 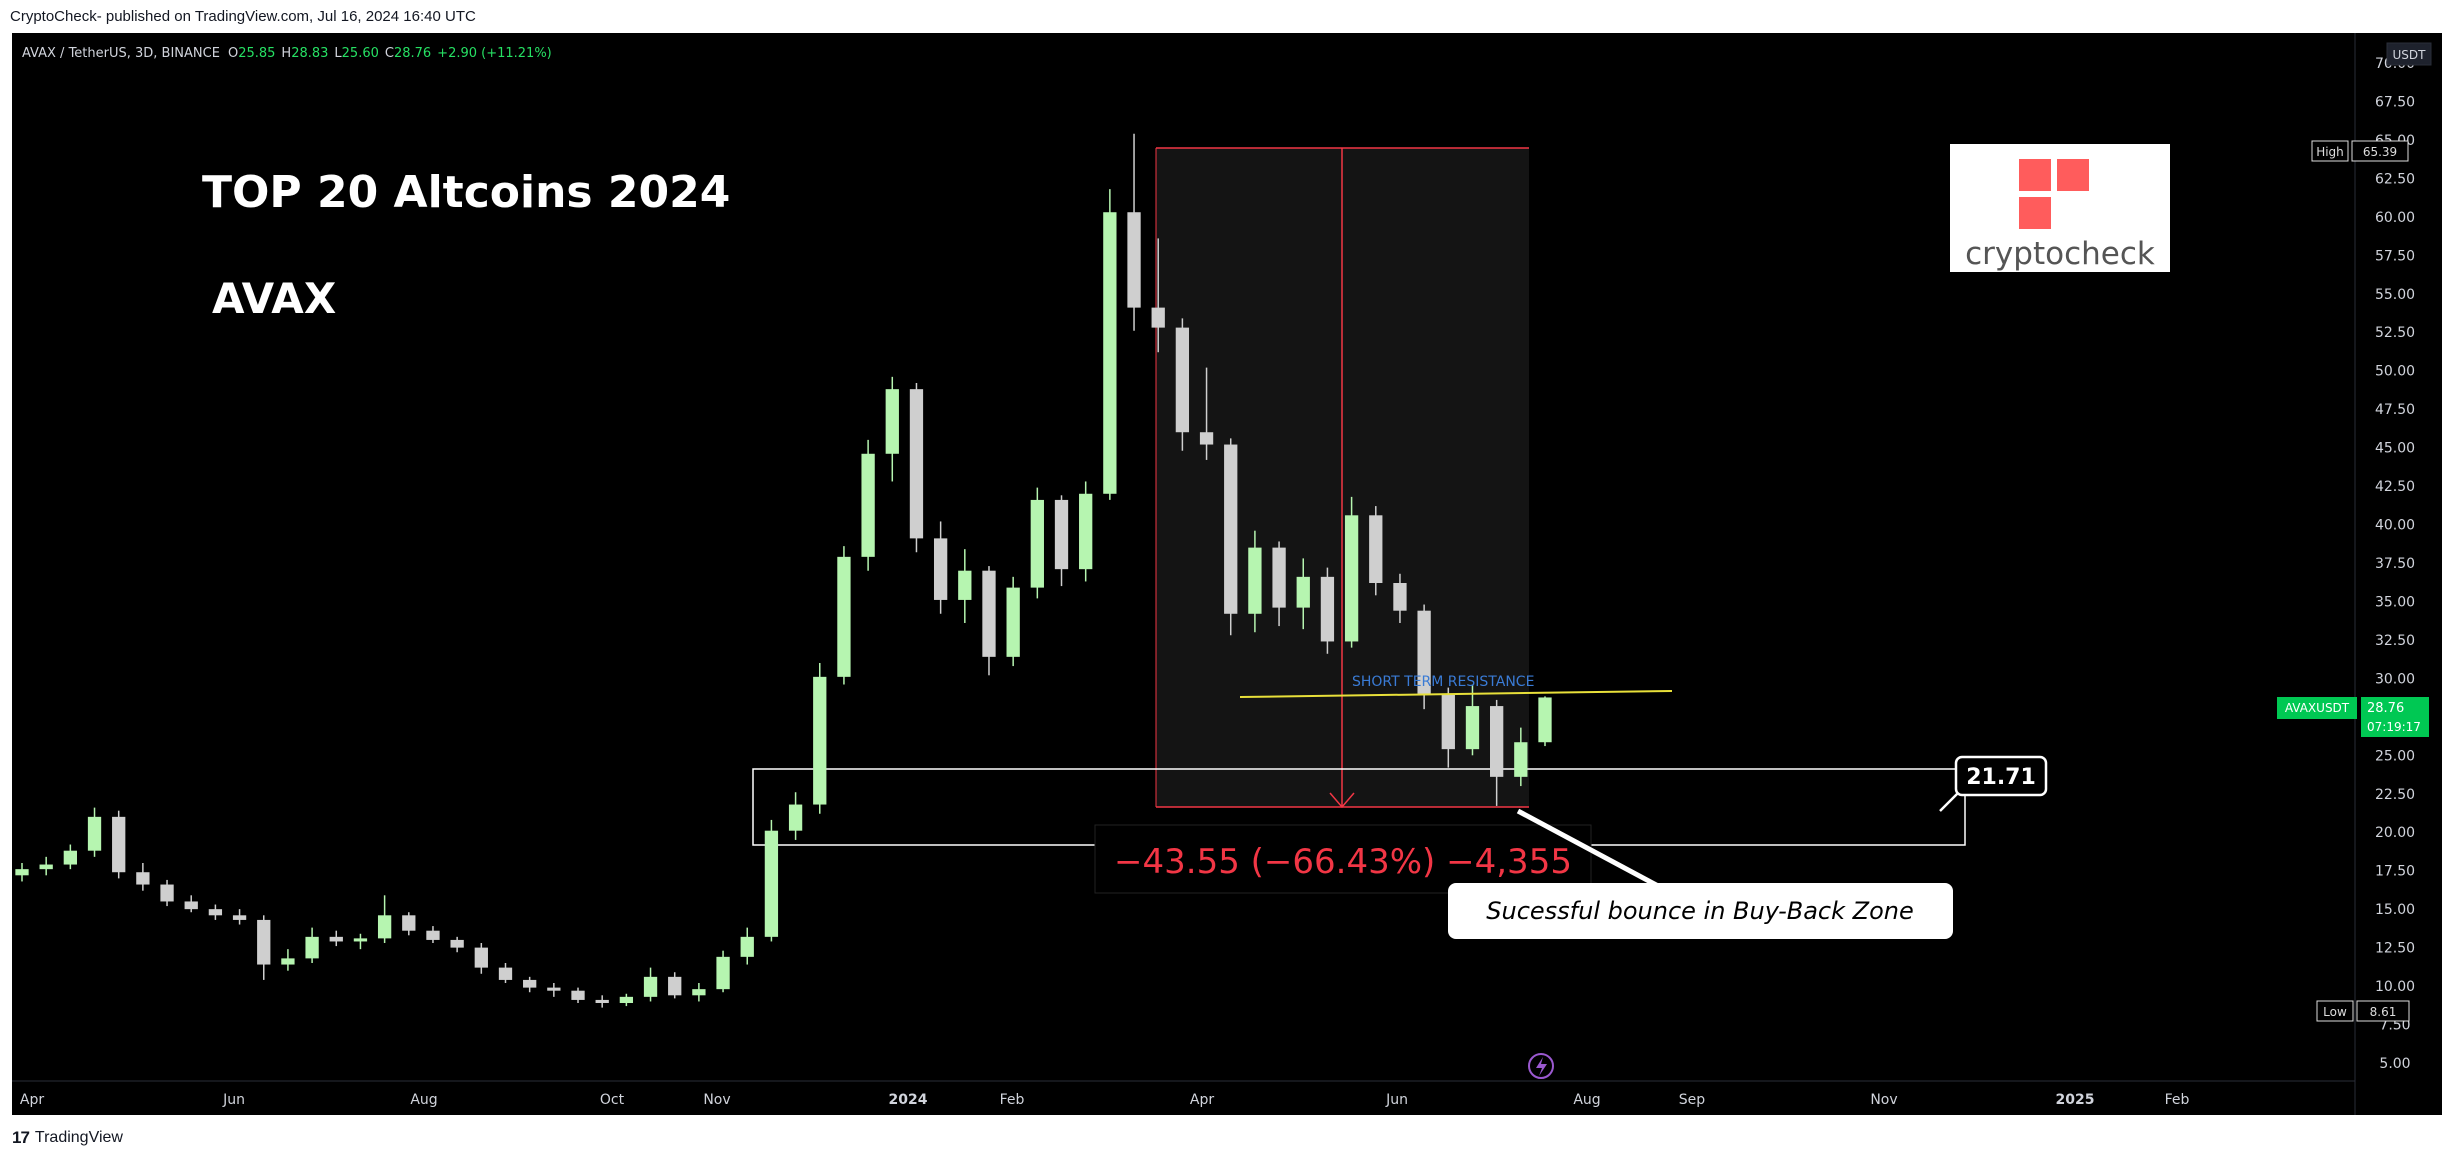 What do you see at coordinates (2394, 1064) in the screenshot?
I see `y-tick-label: 5.00` at bounding box center [2394, 1064].